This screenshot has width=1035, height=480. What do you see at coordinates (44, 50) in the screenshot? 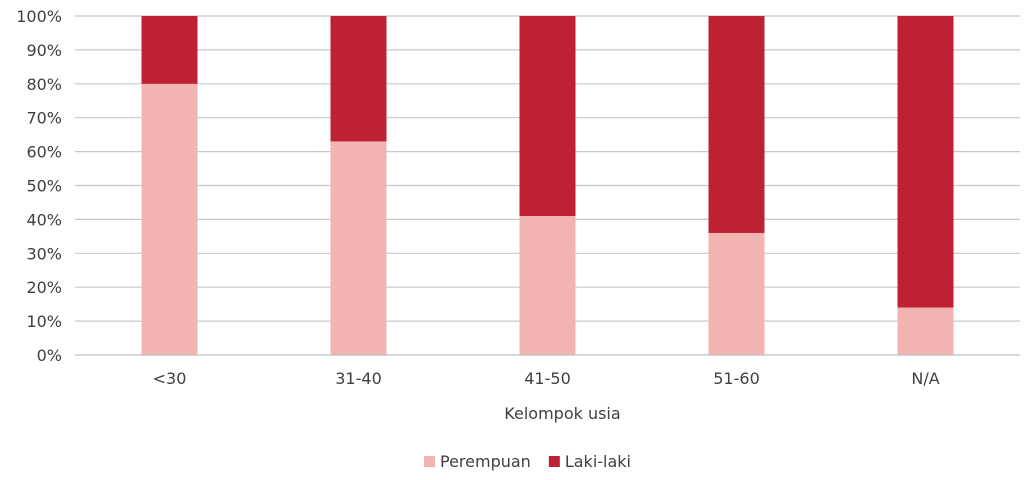
I see `y-tick-label: 90%` at bounding box center [44, 50].